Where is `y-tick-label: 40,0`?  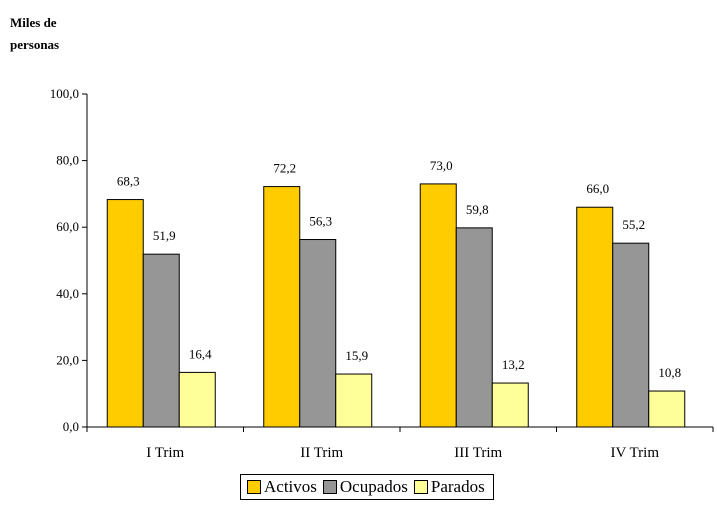
y-tick-label: 40,0 is located at coordinates (67, 293).